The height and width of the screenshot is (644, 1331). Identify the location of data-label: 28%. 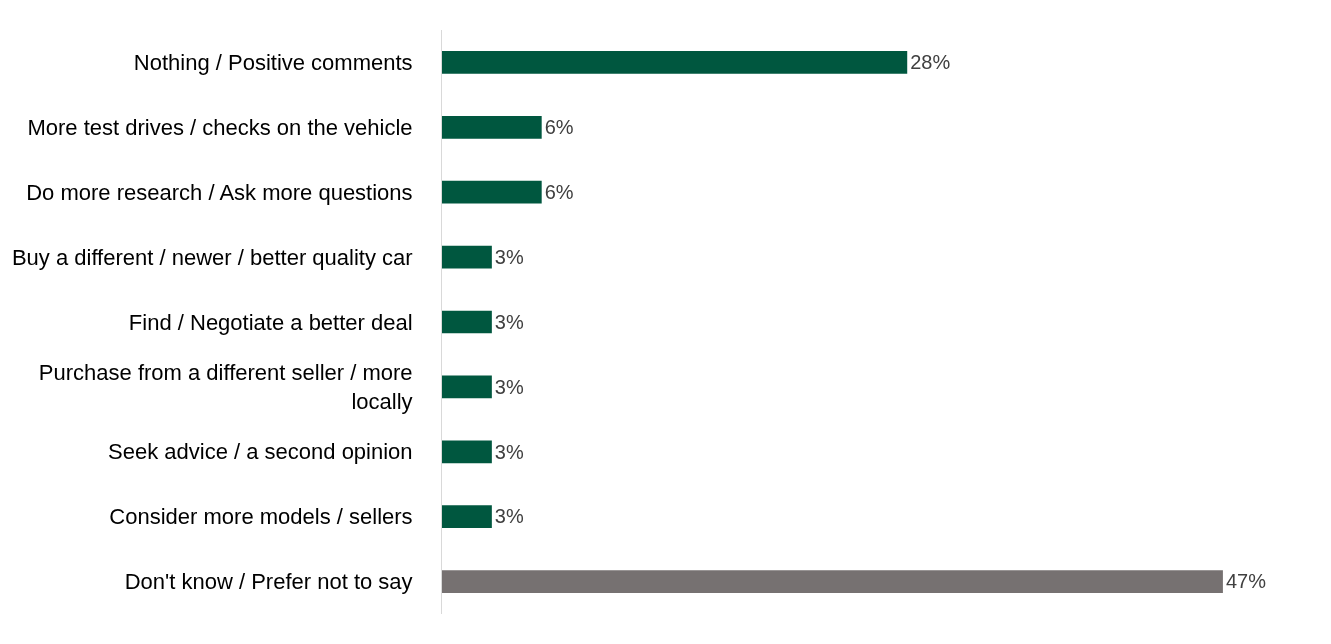
(930, 62).